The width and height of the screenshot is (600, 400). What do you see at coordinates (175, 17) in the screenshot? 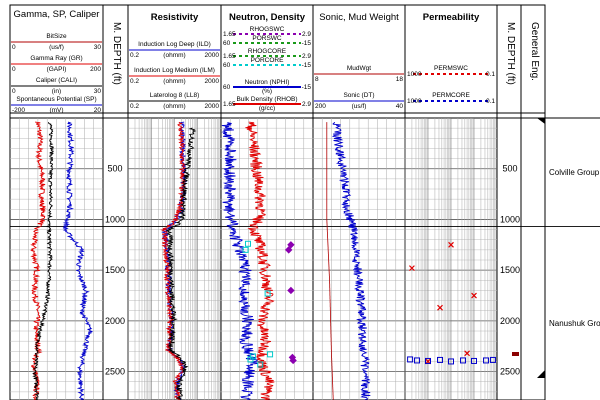
I see `track-title: Resistivity` at bounding box center [175, 17].